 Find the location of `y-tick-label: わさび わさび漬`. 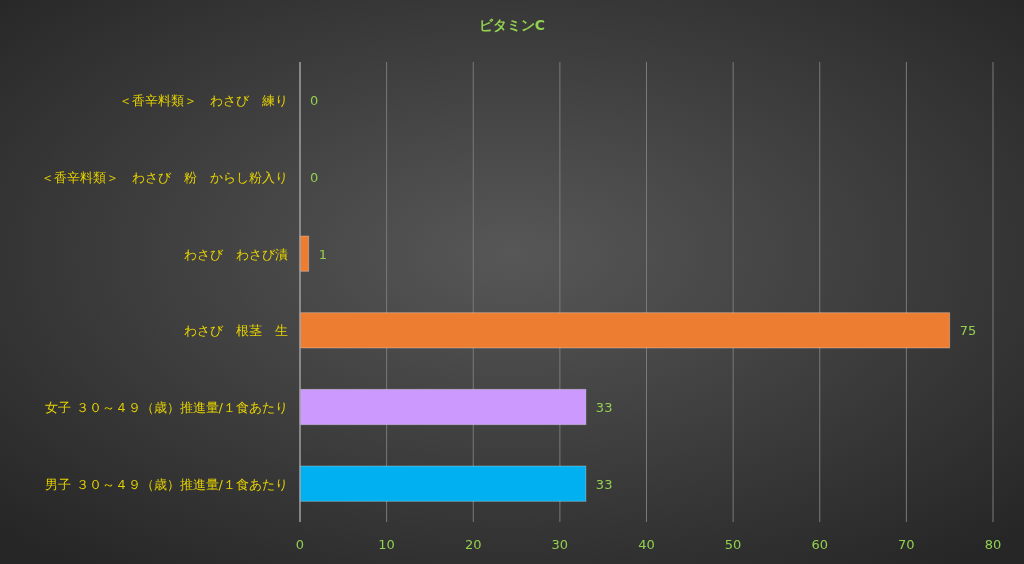

y-tick-label: わさび わさび漬 is located at coordinates (236, 254).